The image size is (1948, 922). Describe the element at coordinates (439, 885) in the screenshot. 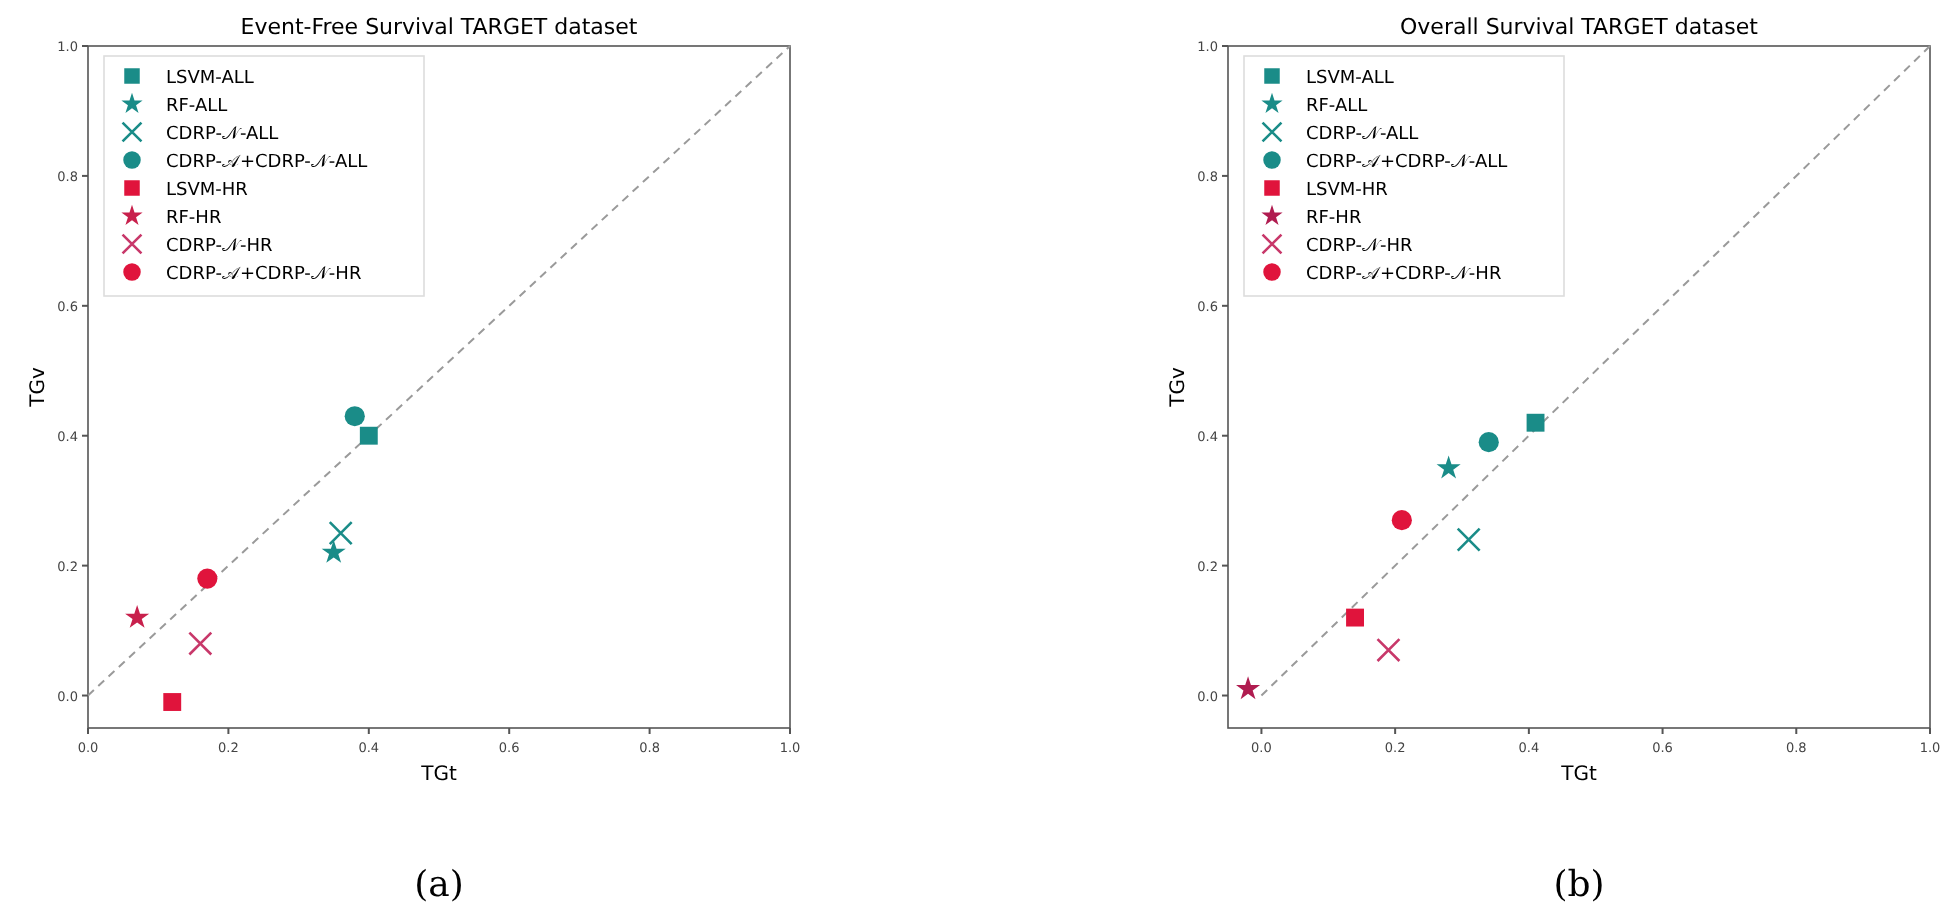

I see `text: (a)` at that location.